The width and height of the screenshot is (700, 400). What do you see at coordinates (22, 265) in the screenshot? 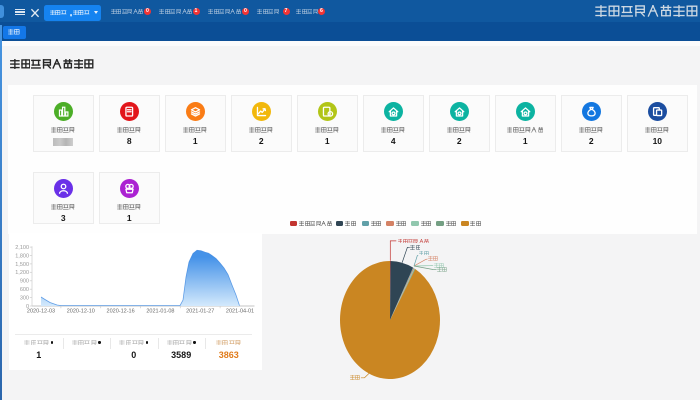
I see `svg-text: 1,500` at bounding box center [22, 265].